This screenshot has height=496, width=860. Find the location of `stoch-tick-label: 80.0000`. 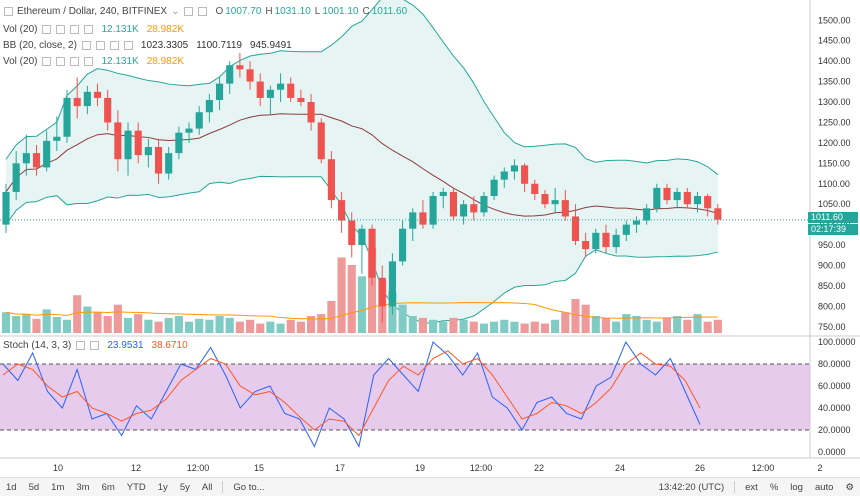

stoch-tick-label: 80.0000 is located at coordinates (834, 364).